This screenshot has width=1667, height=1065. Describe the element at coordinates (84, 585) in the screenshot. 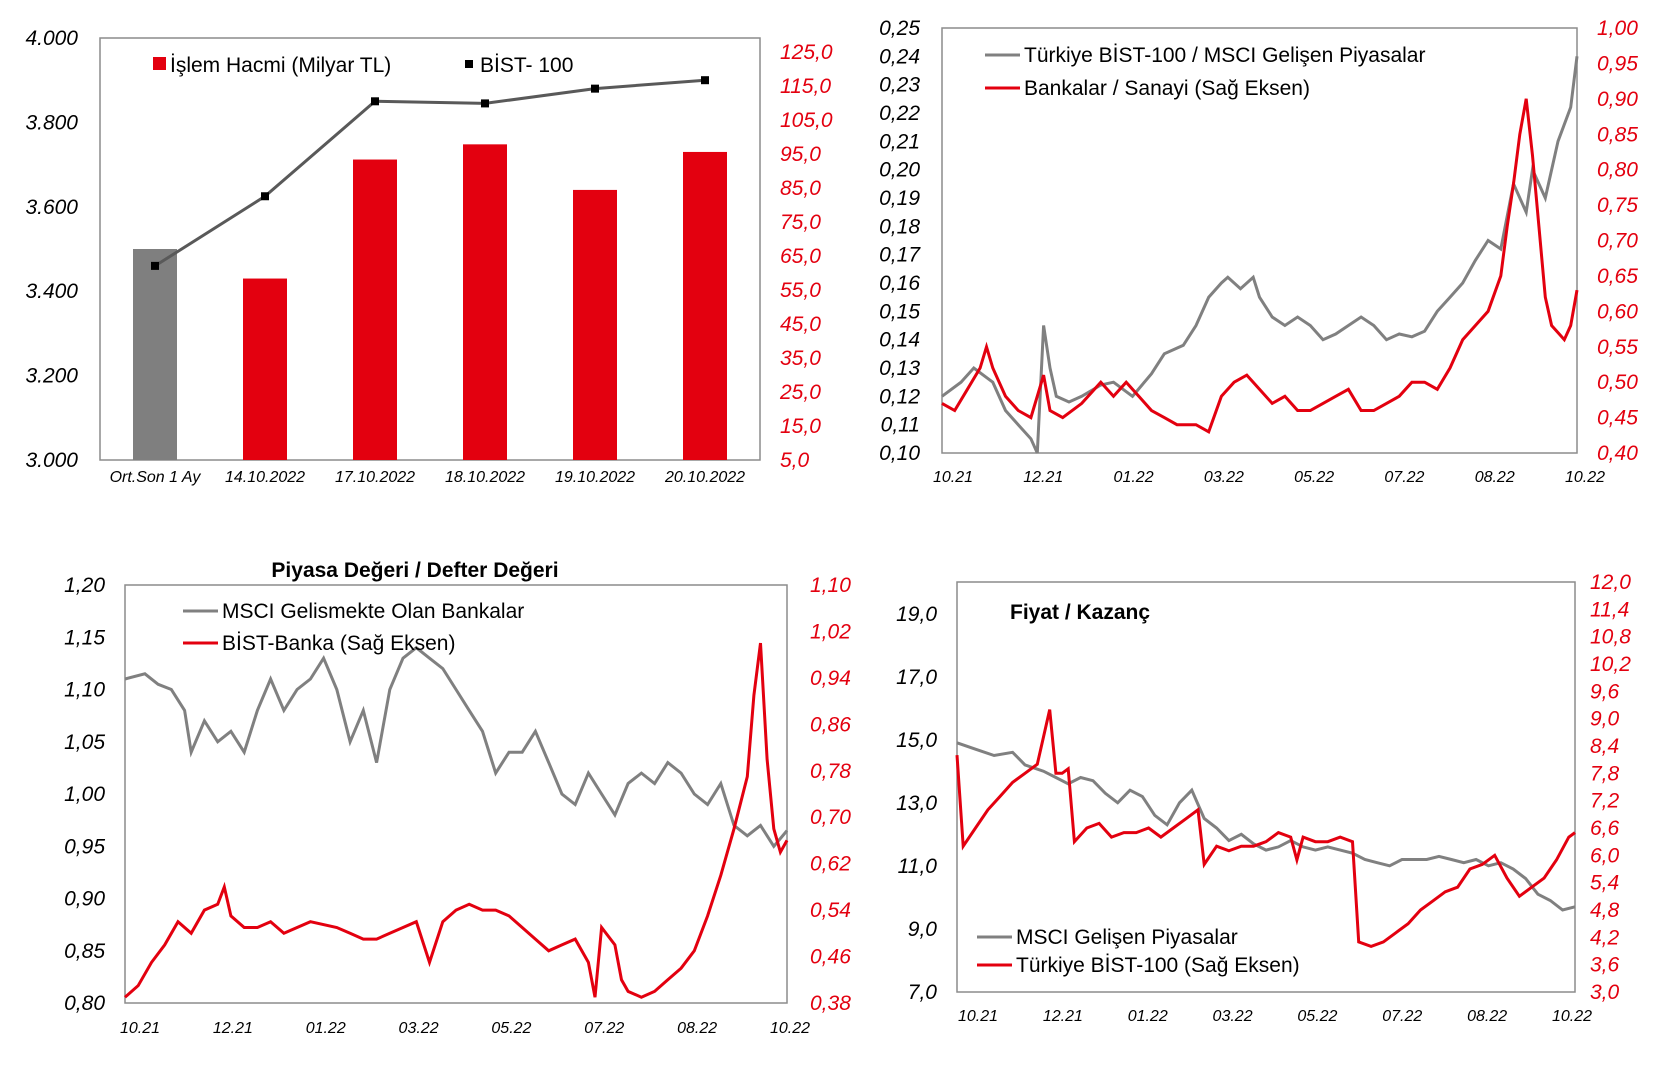

I see `y-left-tick: 1,20` at that location.